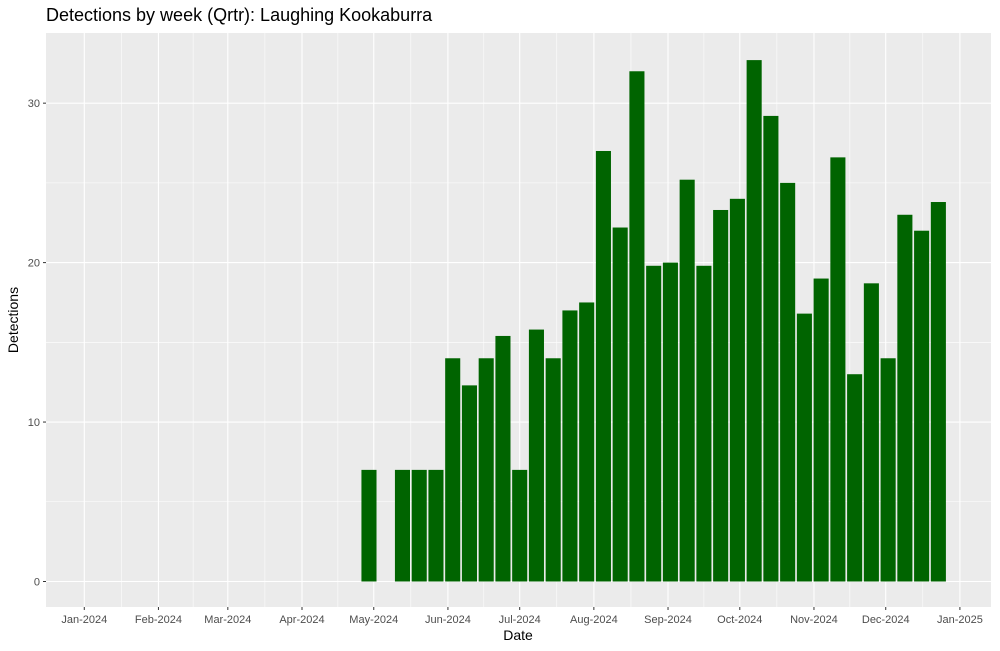 This screenshot has height=651, width=1000. Describe the element at coordinates (37, 343) in the screenshot. I see `y-axis: 0 10 20 30` at that location.